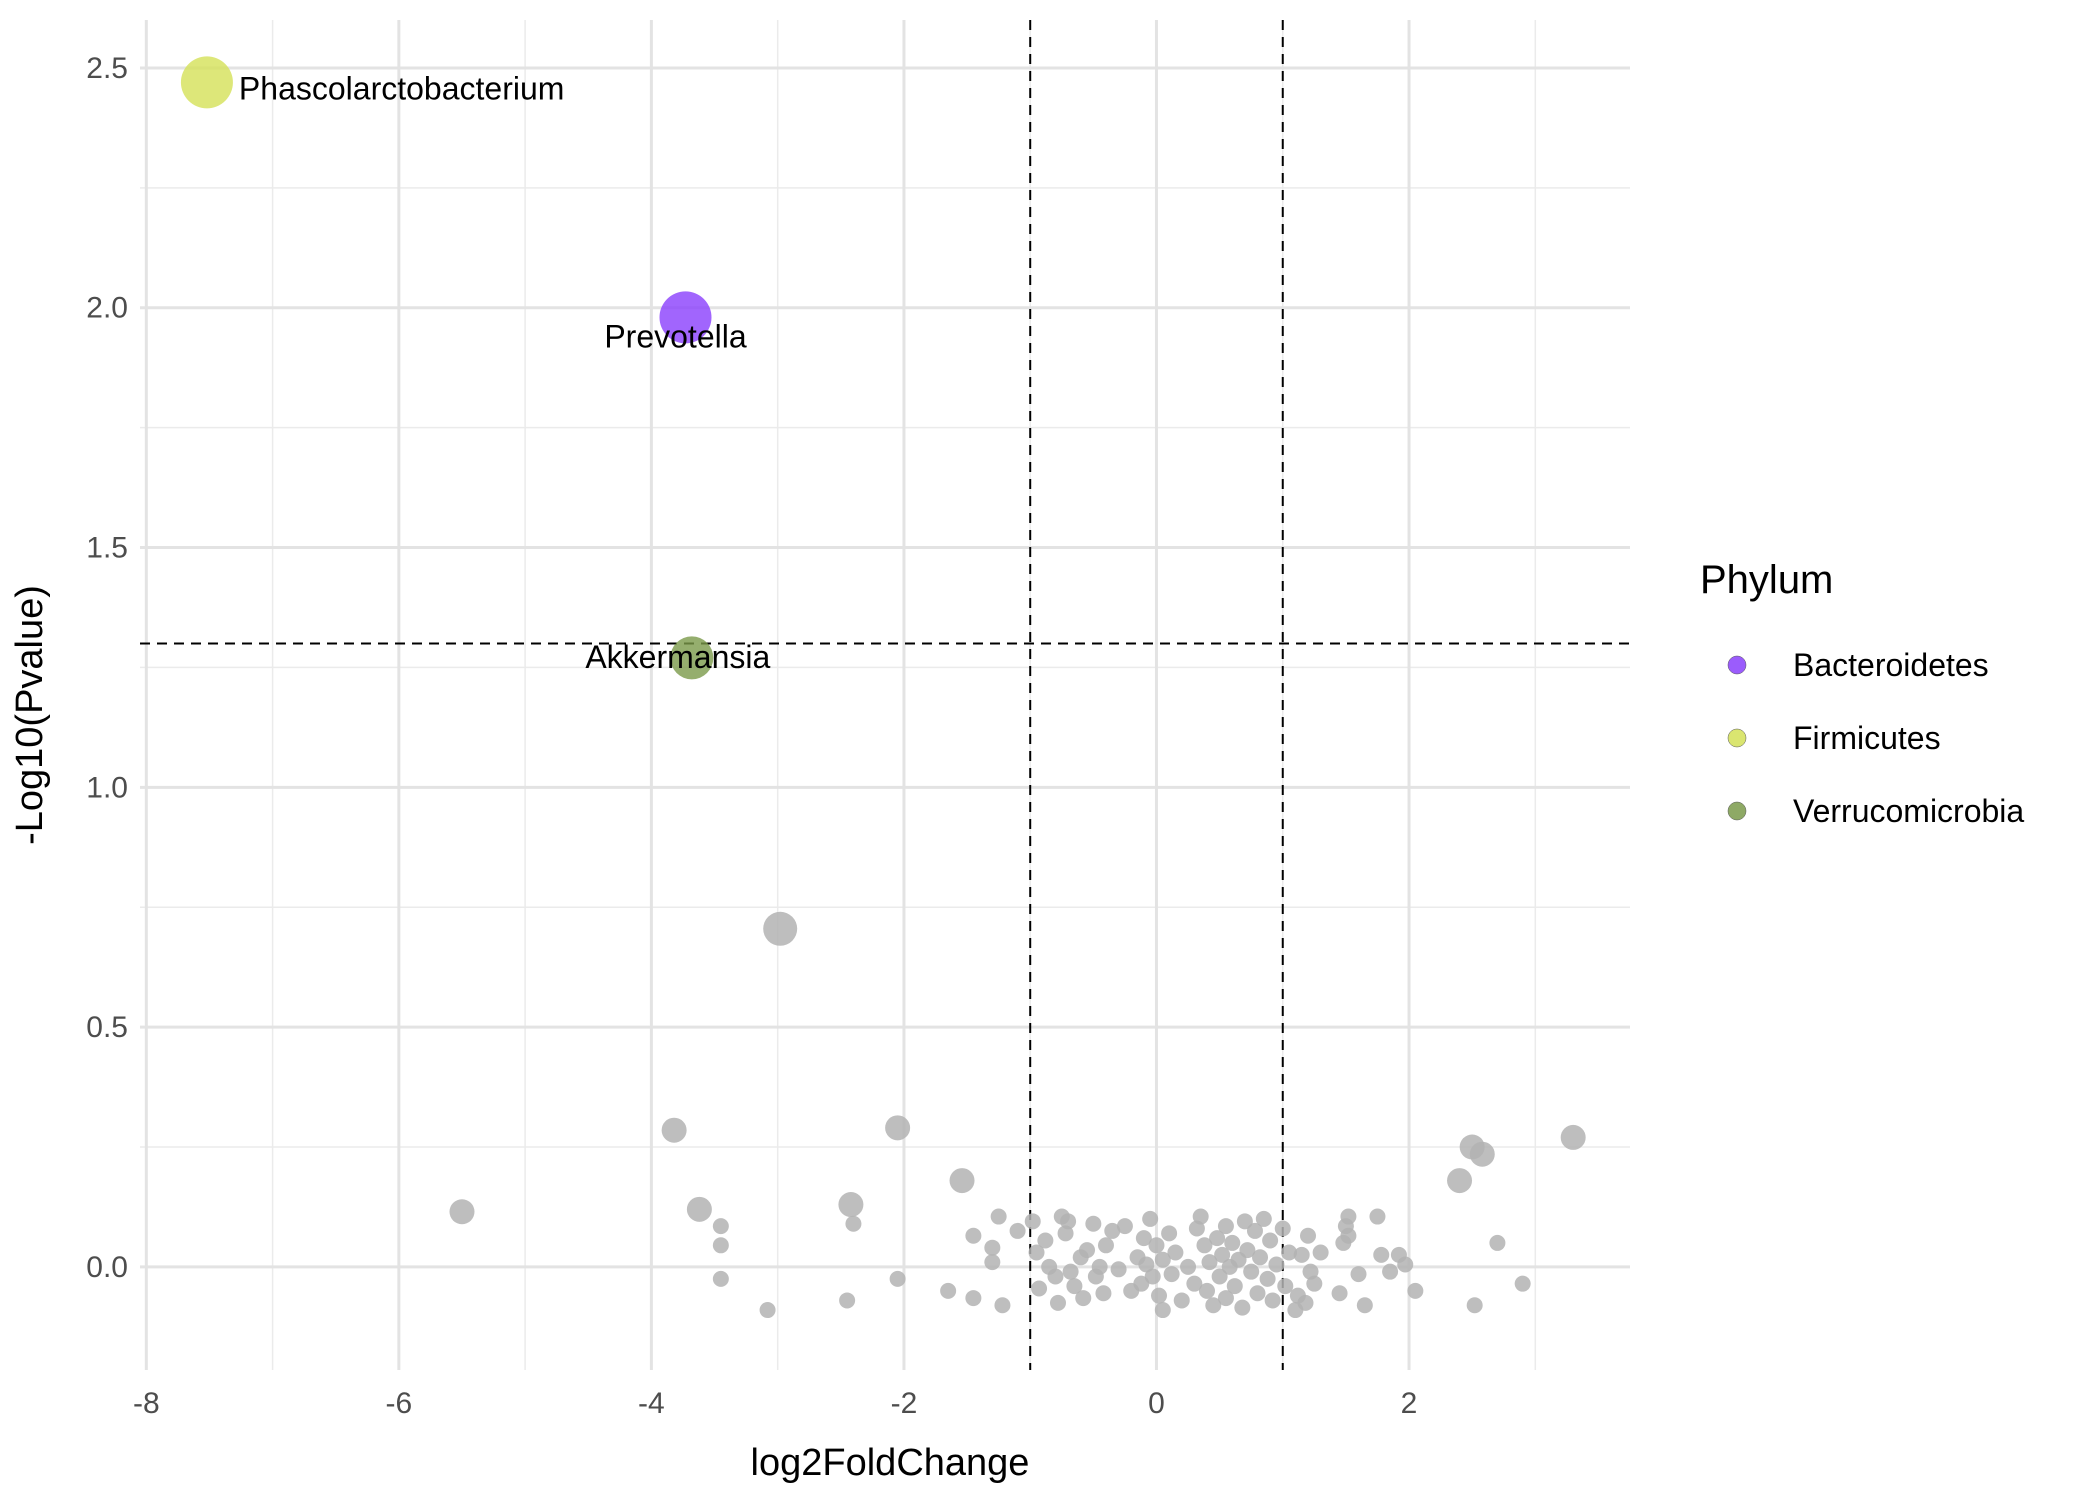  What do you see at coordinates (1409, 1403) in the screenshot?
I see `x-tick-label: 2` at bounding box center [1409, 1403].